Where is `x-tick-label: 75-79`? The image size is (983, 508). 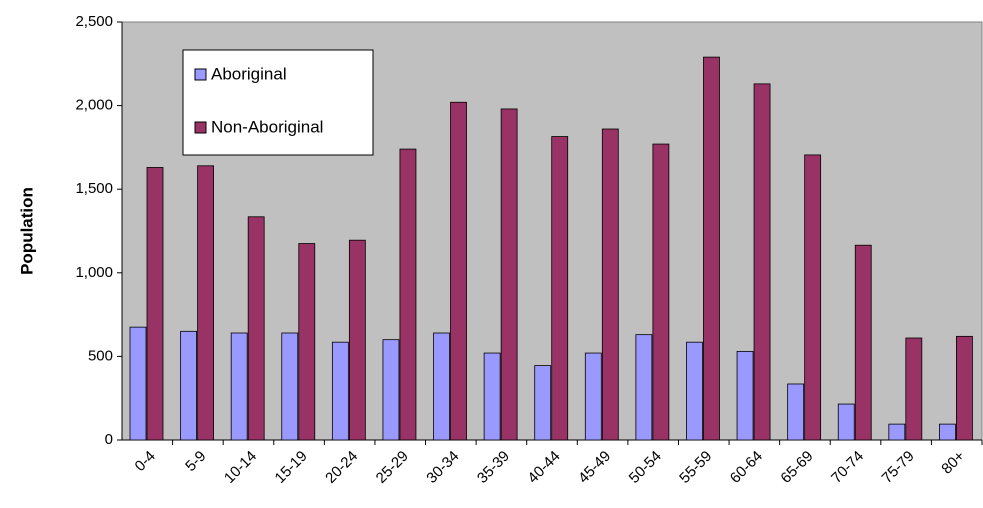
x-tick-label: 75-79 is located at coordinates (898, 467).